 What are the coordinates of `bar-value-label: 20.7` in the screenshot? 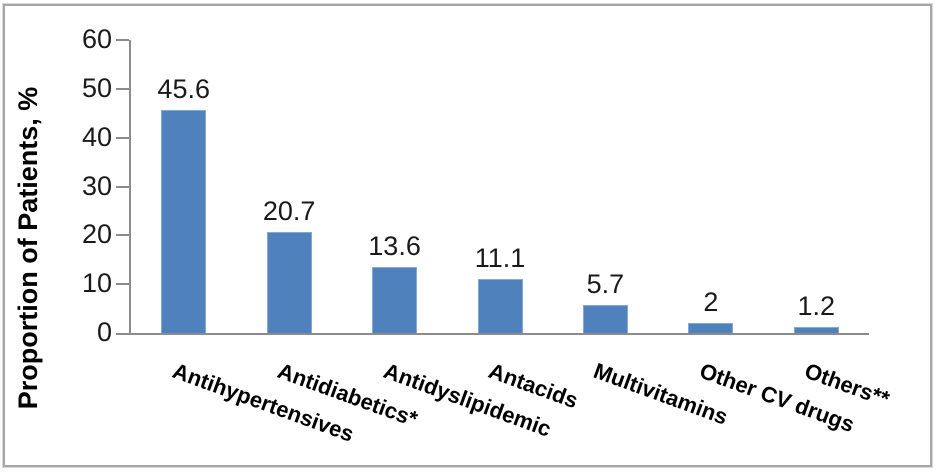 It's located at (289, 210).